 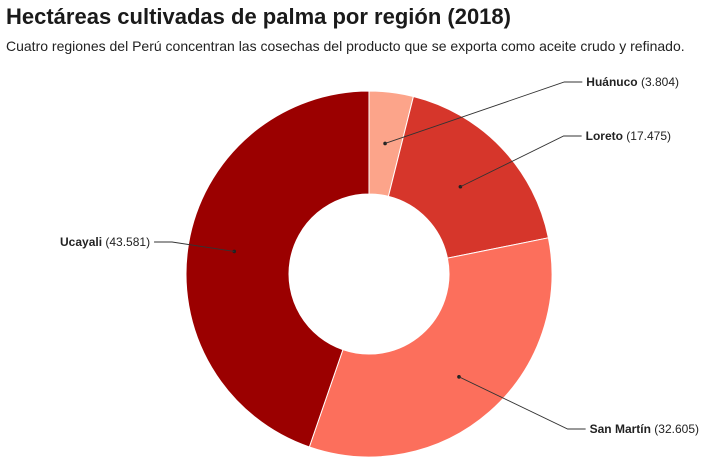 I want to click on leader-line-huanuco, so click(x=483, y=112).